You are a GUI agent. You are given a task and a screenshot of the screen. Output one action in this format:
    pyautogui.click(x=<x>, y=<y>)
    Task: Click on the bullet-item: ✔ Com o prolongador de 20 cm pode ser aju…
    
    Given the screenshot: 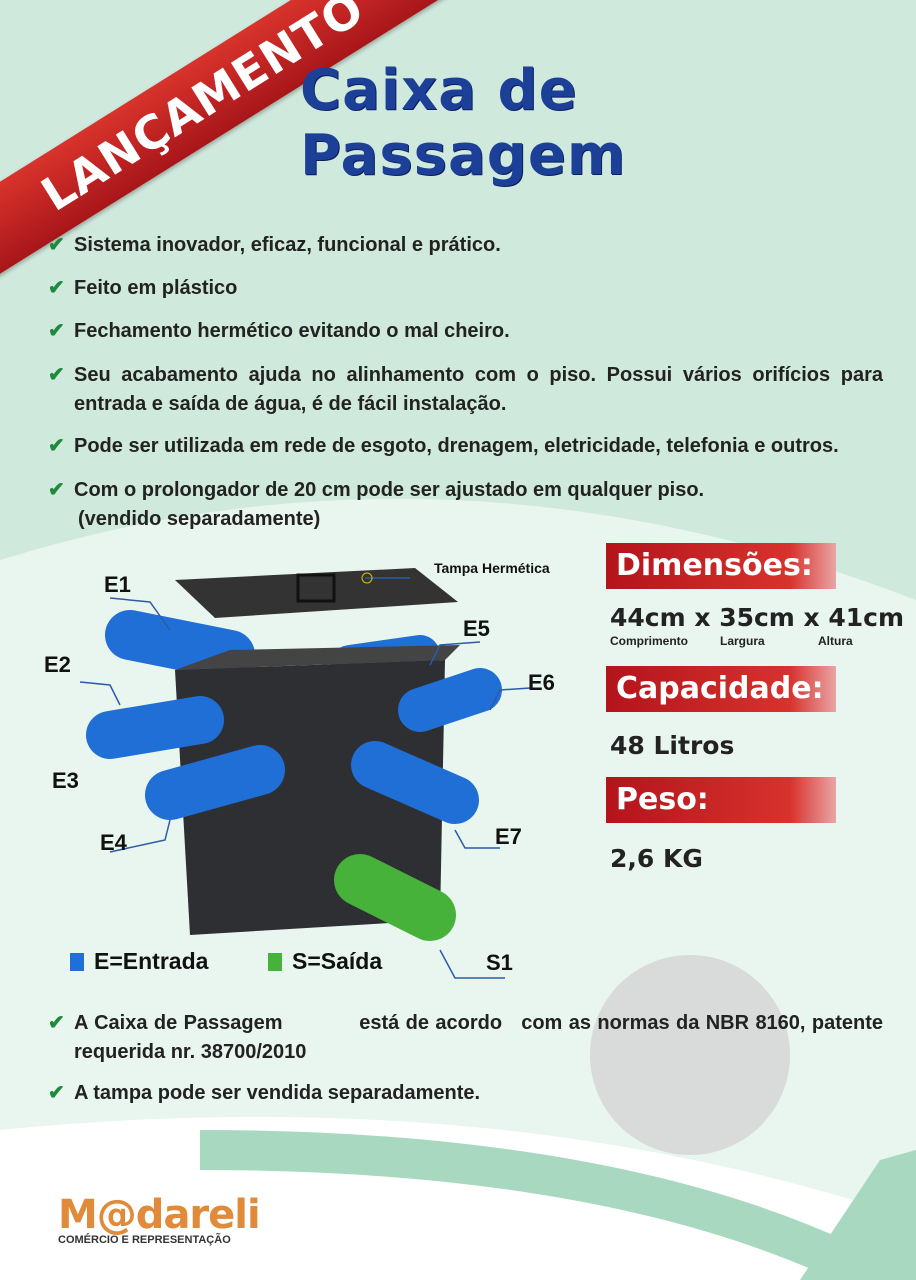 What is the action you would take?
    pyautogui.click(x=376, y=490)
    